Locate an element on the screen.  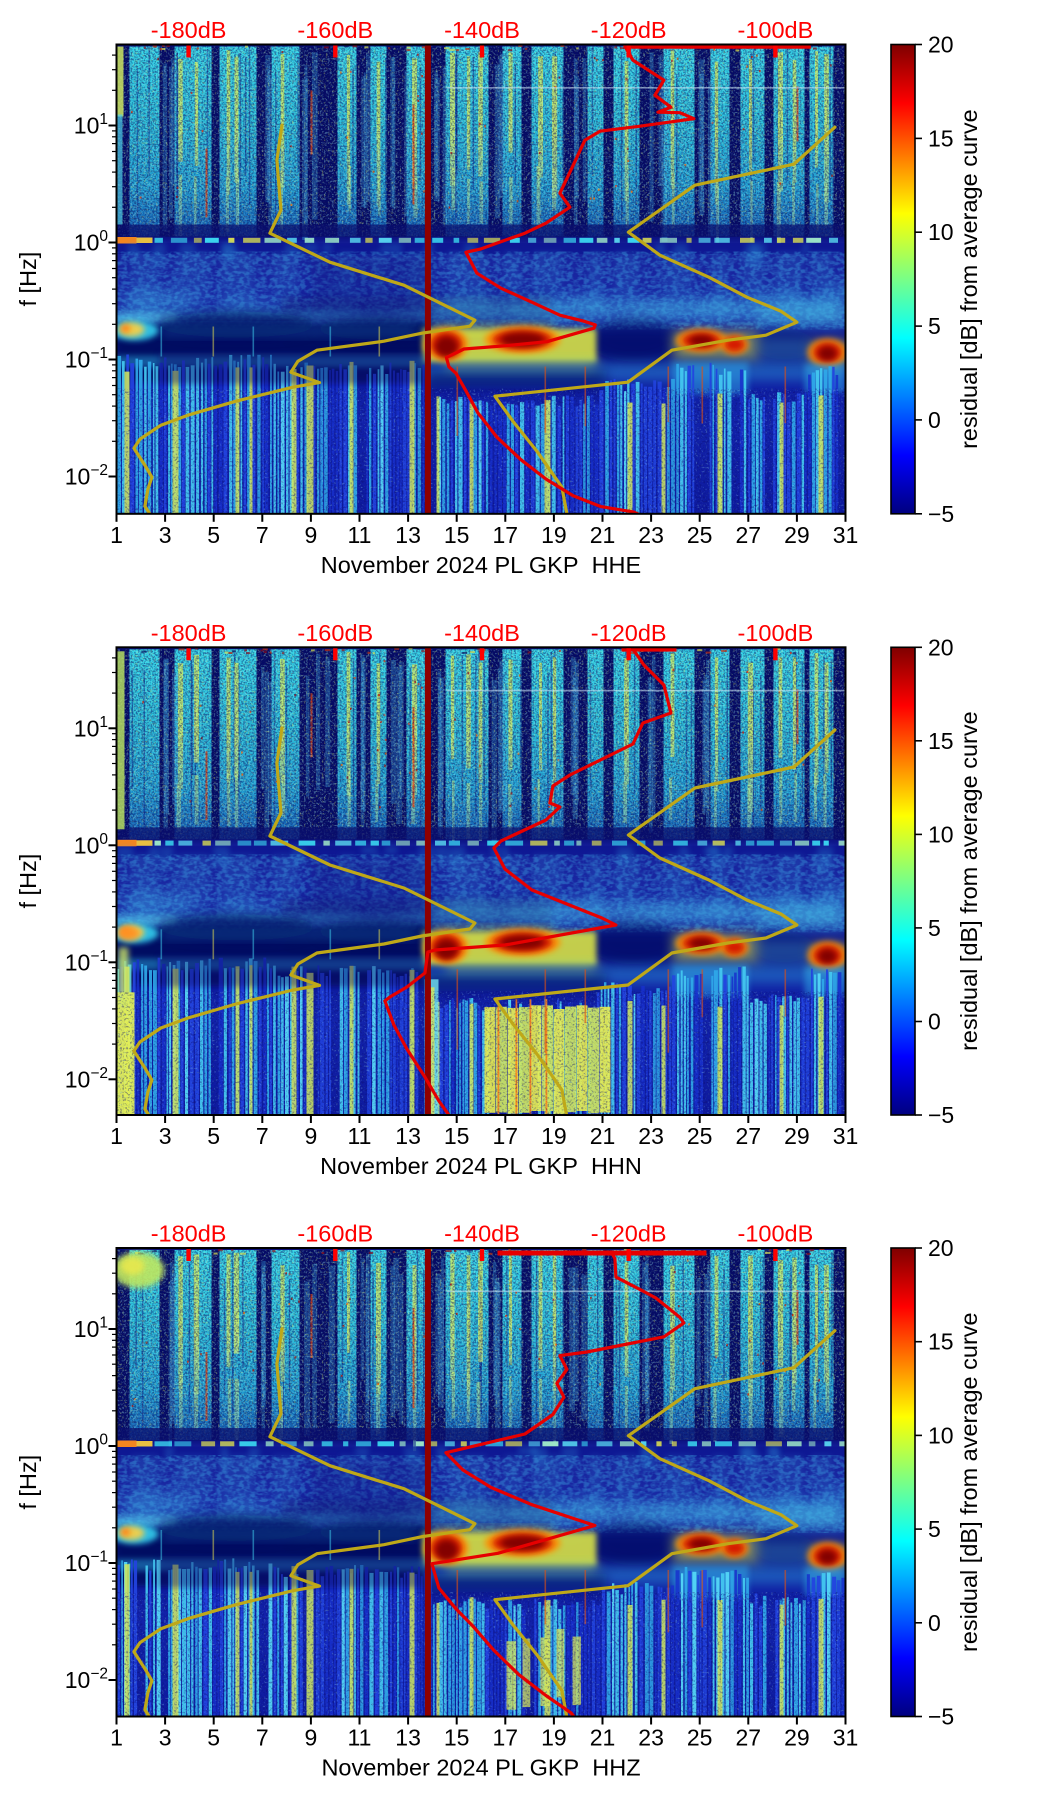
svg-text: November 2024 PL GKP HHN is located at coordinates (481, 1166).